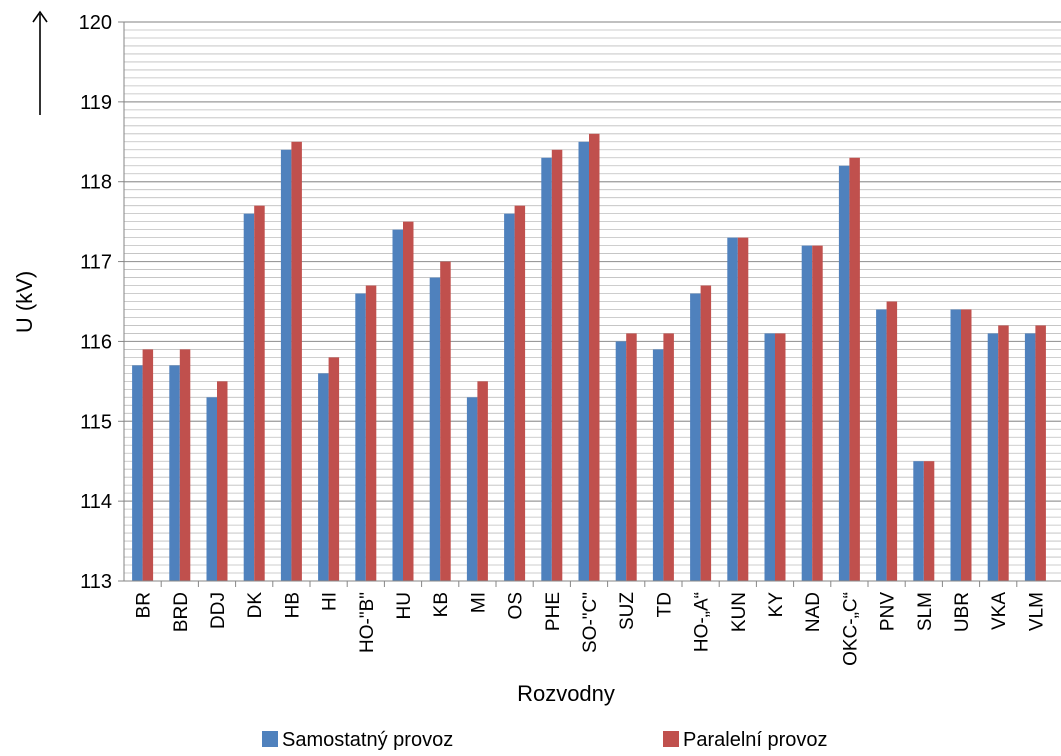  Describe the element at coordinates (96, 103) in the screenshot. I see `y-tick-label: 119` at that location.